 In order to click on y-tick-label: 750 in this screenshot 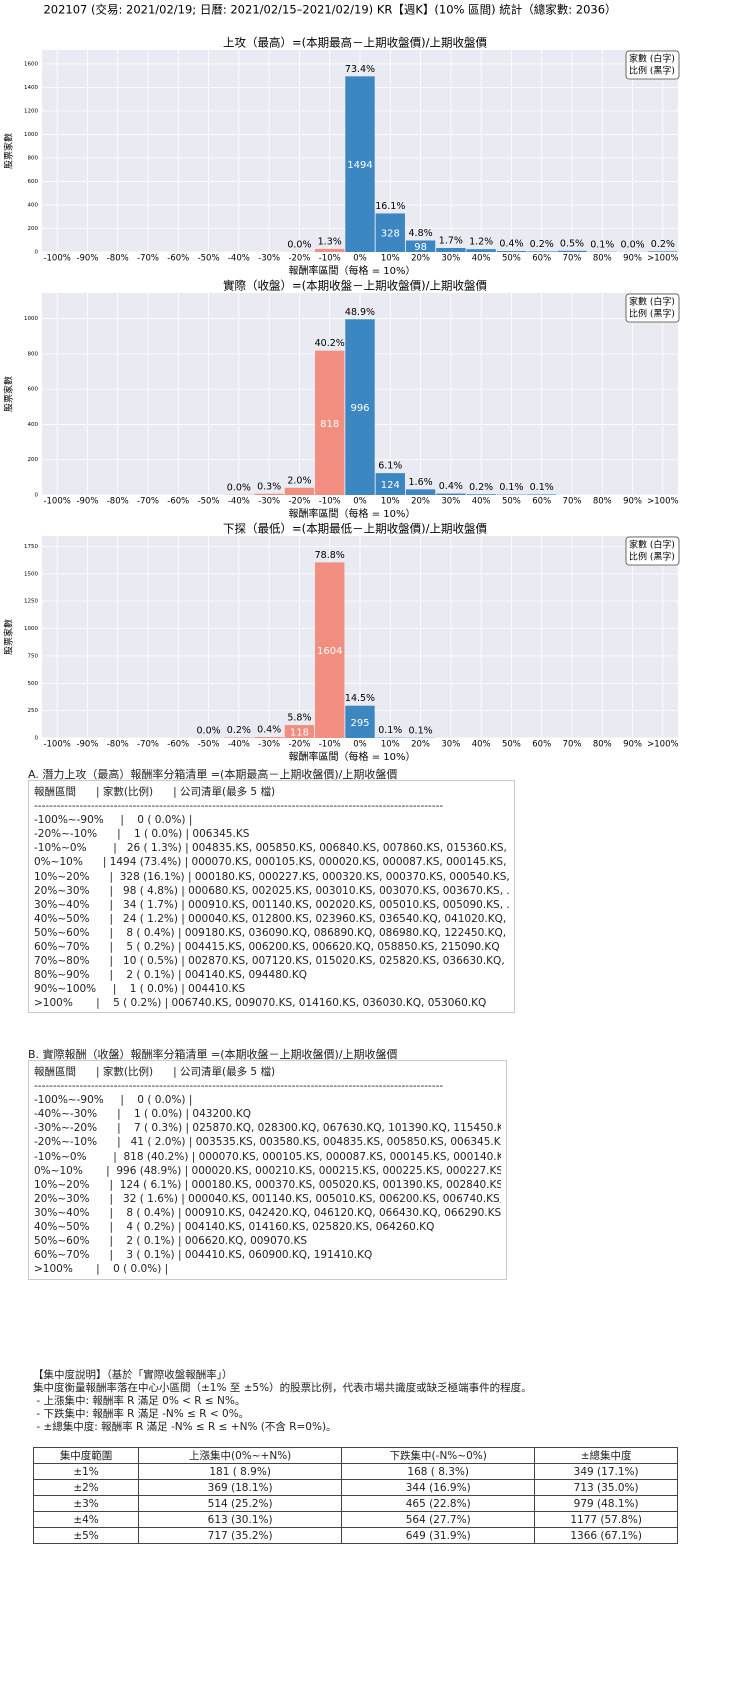, I will do `click(33, 656)`.